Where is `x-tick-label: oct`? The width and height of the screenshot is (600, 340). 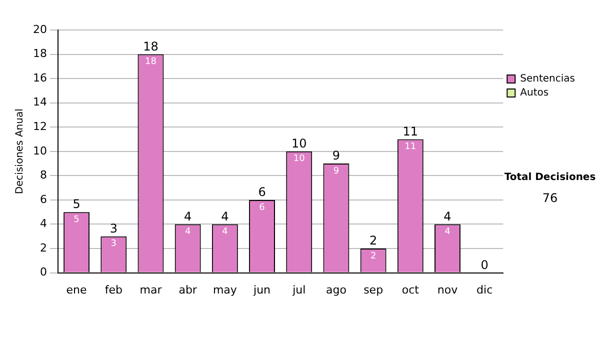
x-tick-label: oct is located at coordinates (411, 289).